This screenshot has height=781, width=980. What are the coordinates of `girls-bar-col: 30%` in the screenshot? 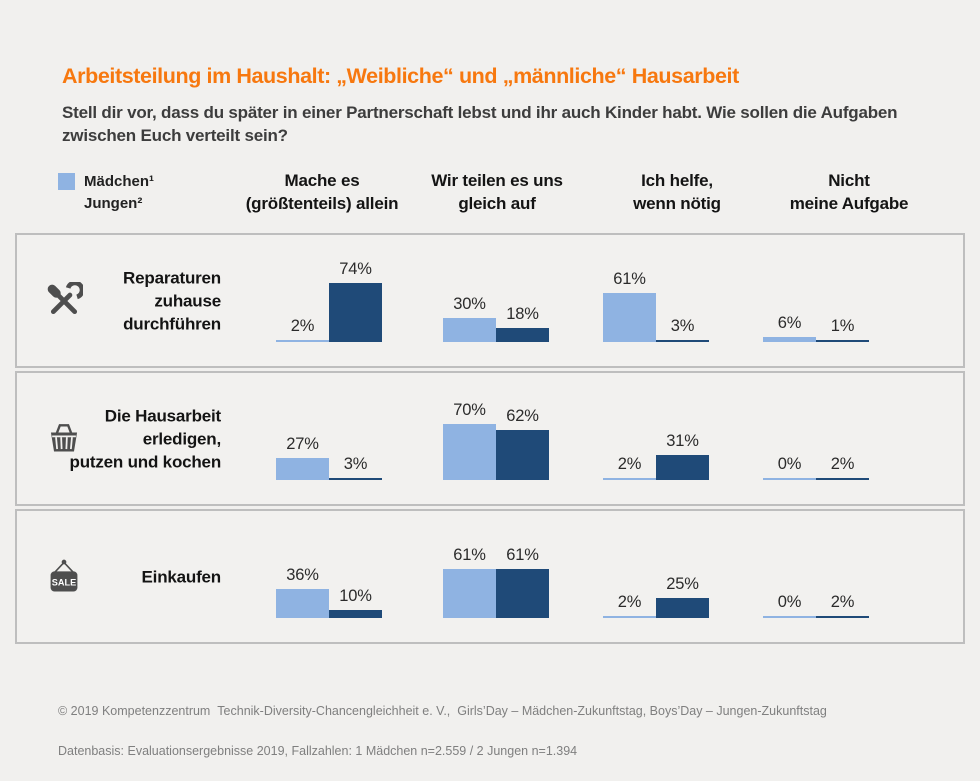 It's located at (469, 318).